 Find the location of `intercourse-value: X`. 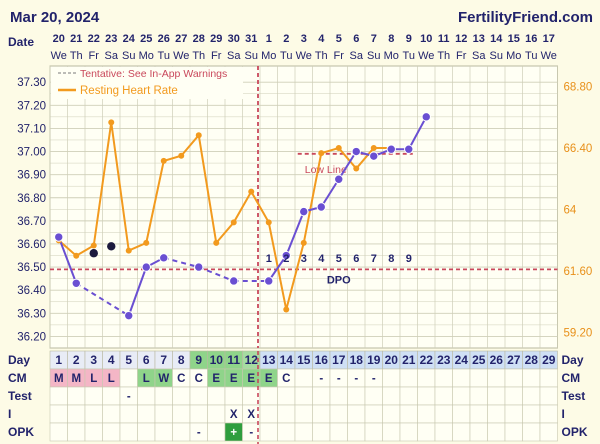

intercourse-value: X is located at coordinates (251, 415).